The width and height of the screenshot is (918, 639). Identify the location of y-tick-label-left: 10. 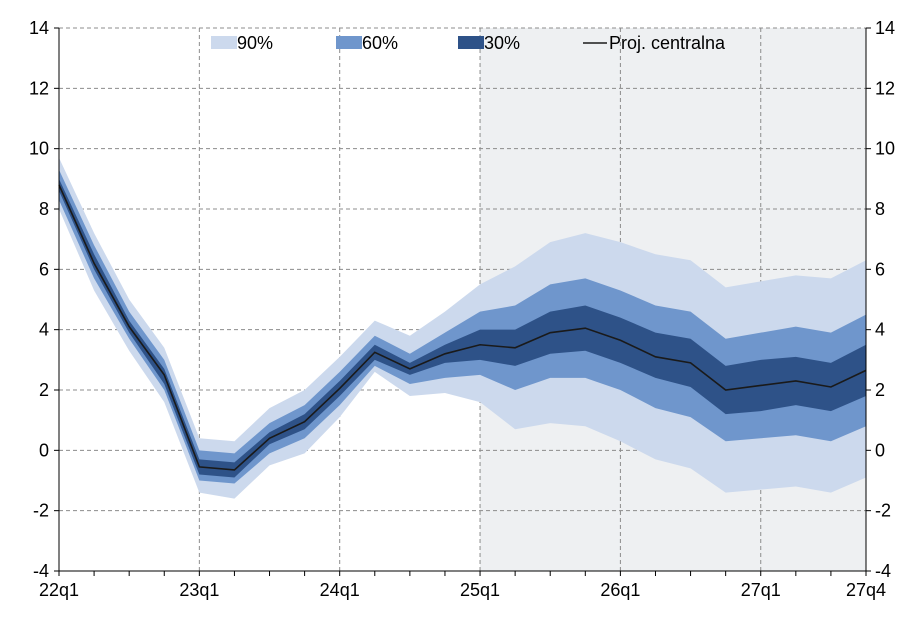
(39, 149).